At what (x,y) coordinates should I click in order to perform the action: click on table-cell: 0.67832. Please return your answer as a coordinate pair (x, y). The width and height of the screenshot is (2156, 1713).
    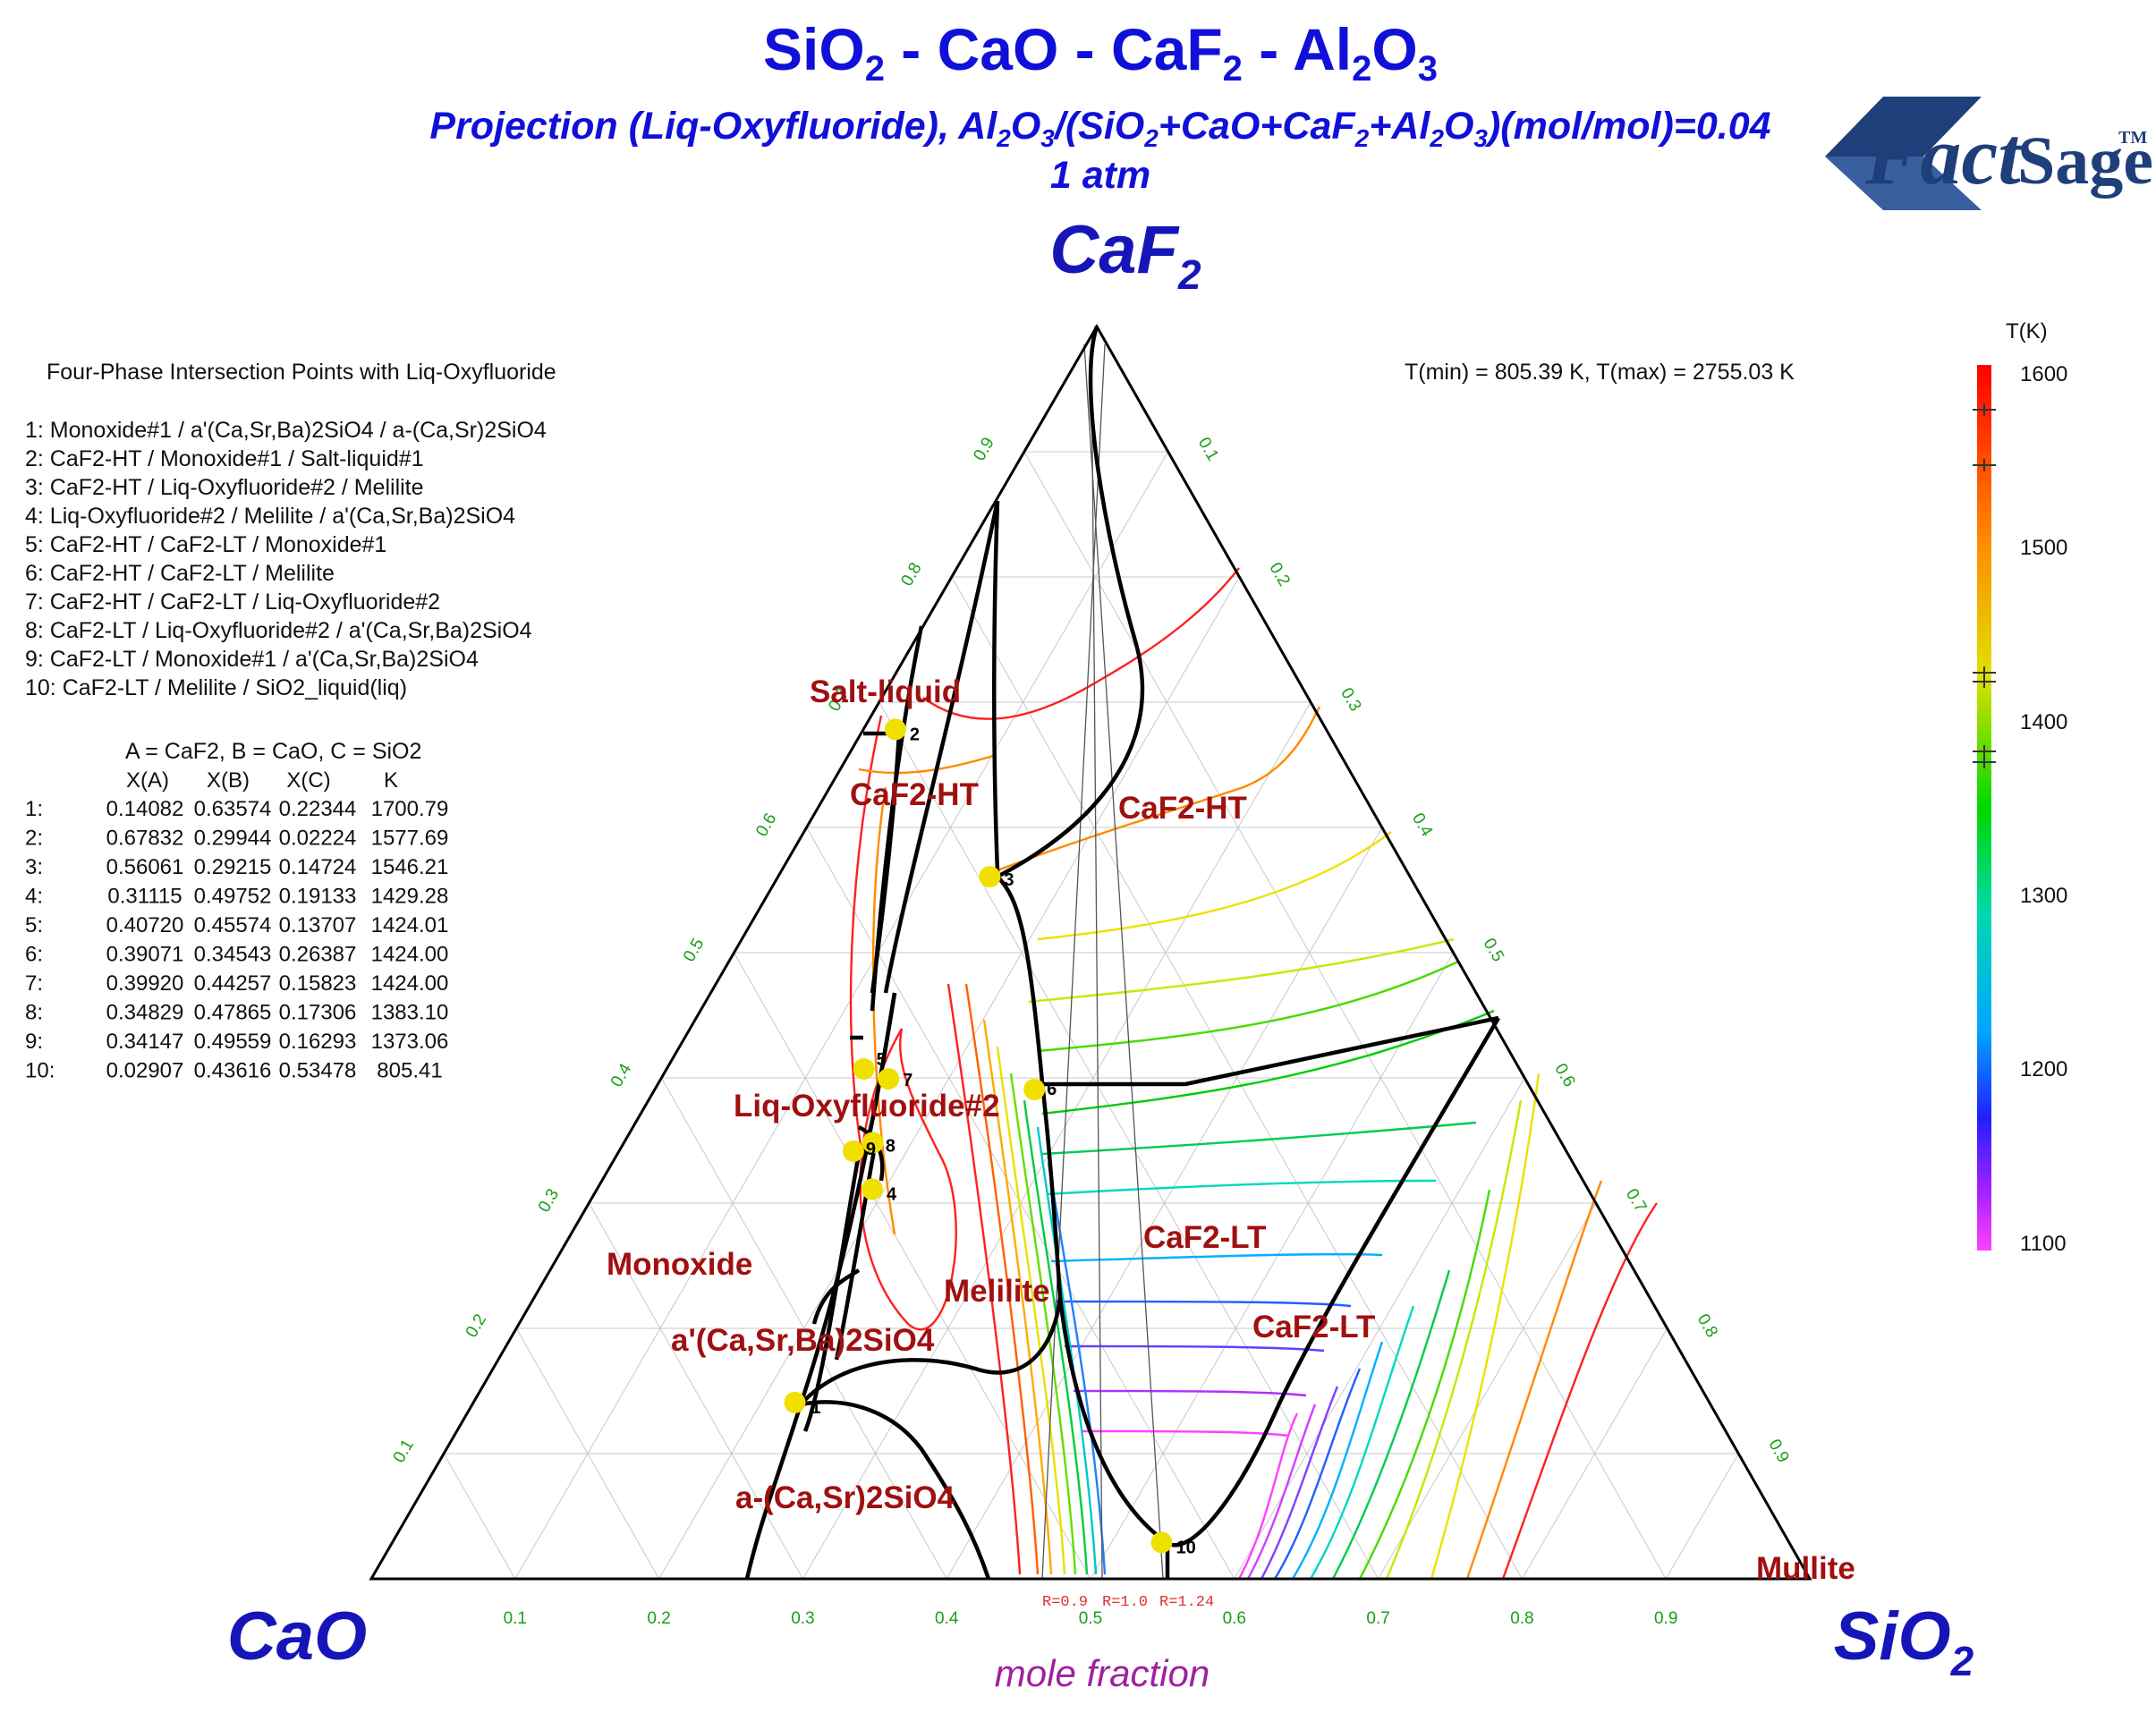
    Looking at the image, I should click on (145, 839).